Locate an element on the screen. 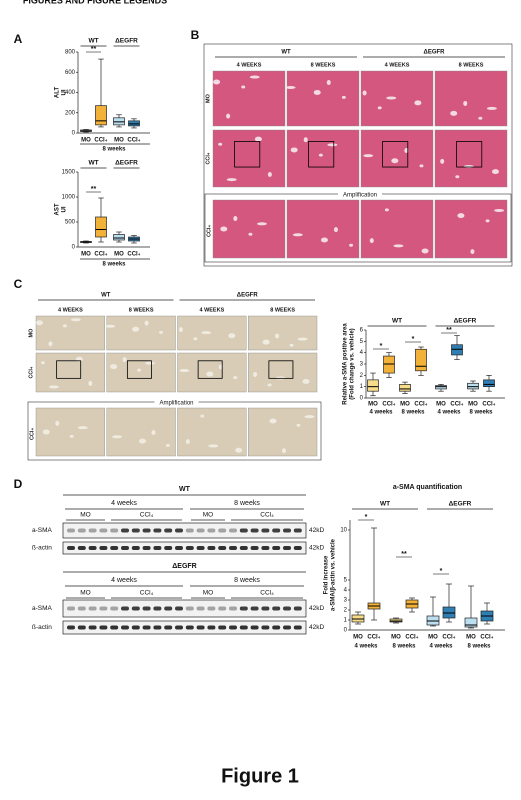 This screenshot has height=800, width=521. y-tick-label: 0 is located at coordinates (362, 399).